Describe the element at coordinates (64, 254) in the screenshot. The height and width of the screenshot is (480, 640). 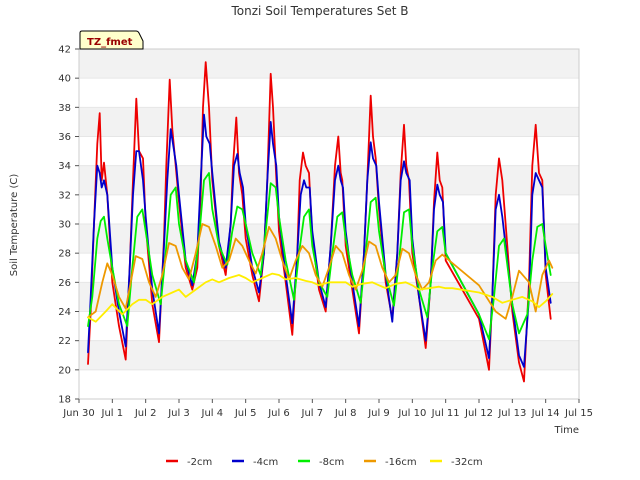
I see `y-tick-label: 28` at that location.